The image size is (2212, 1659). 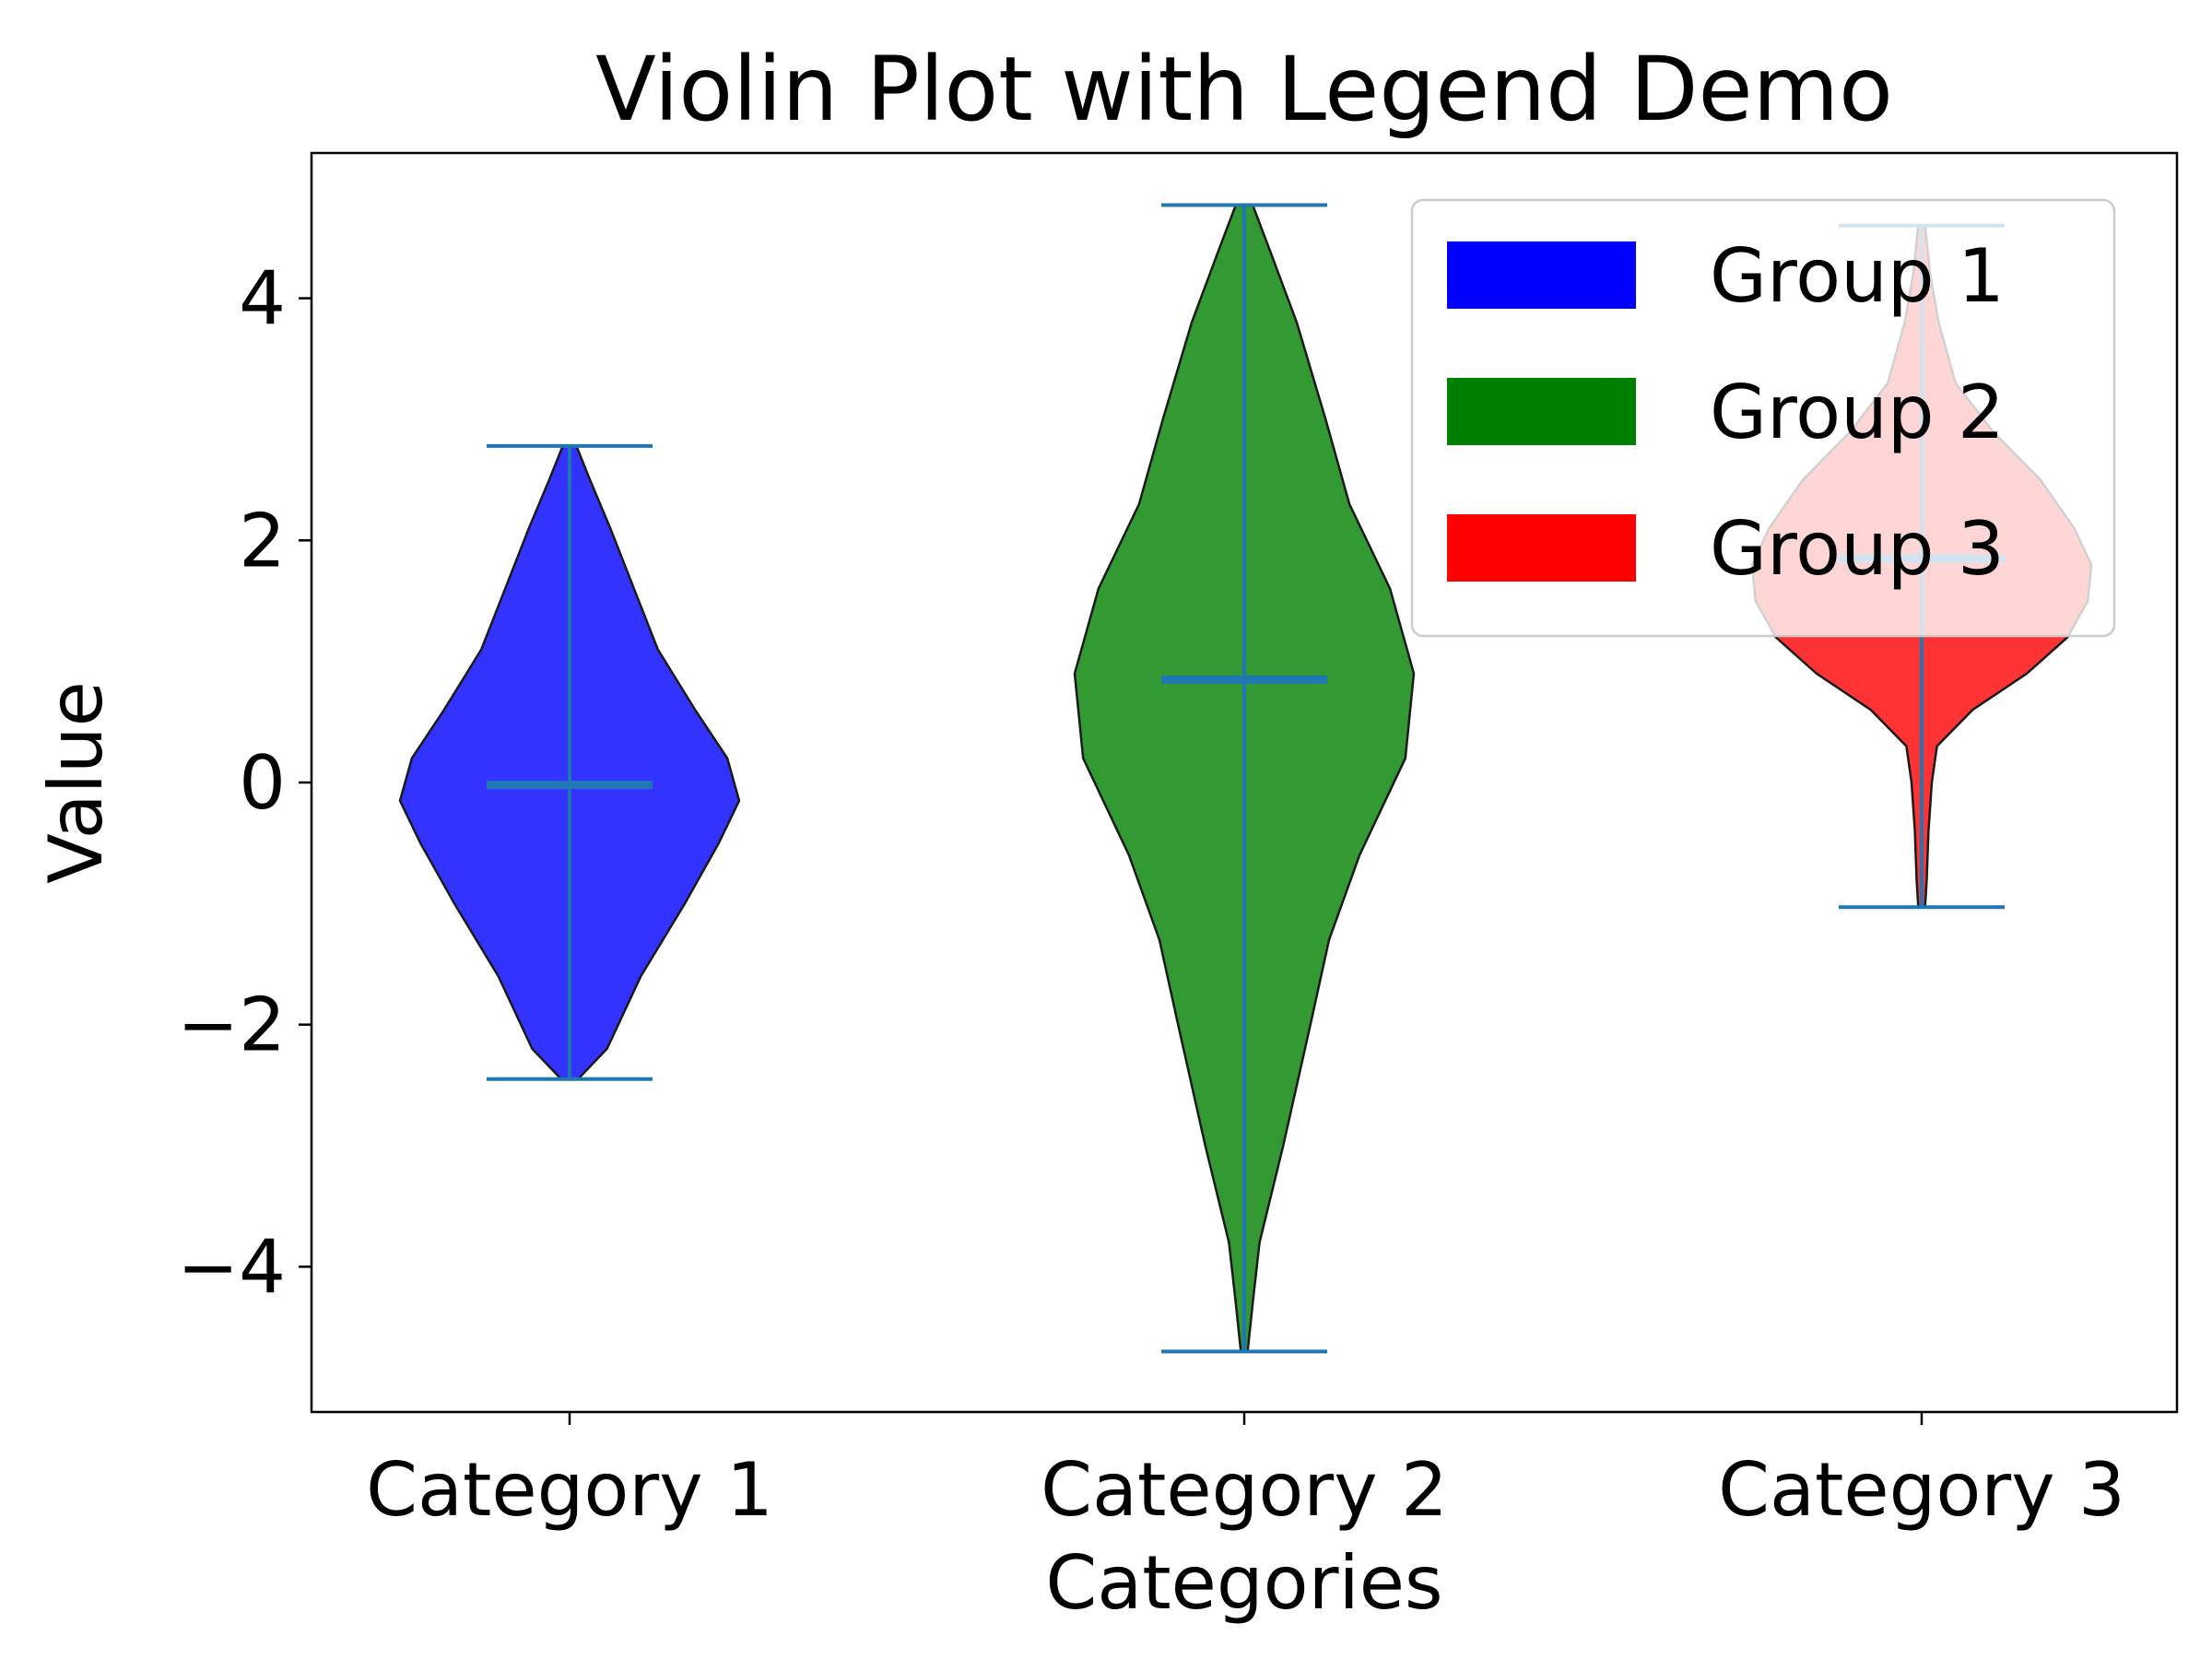 What do you see at coordinates (231, 1025) in the screenshot?
I see `y-tick-label: −2` at bounding box center [231, 1025].